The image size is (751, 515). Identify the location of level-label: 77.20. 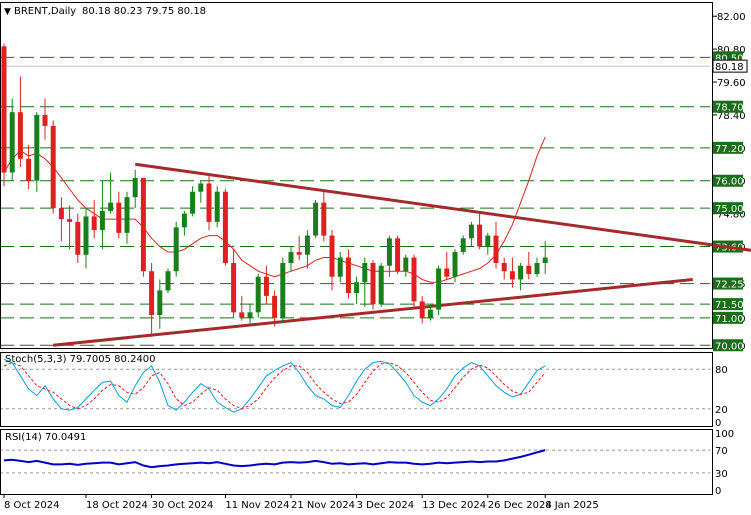
(729, 149).